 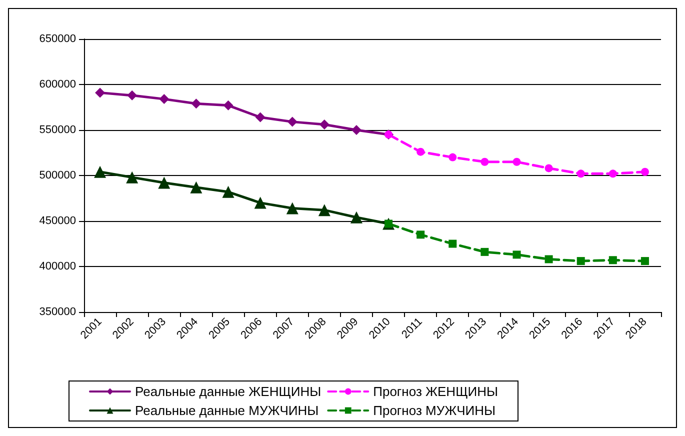 I want to click on y-tick-label: 550000, so click(x=57, y=130).